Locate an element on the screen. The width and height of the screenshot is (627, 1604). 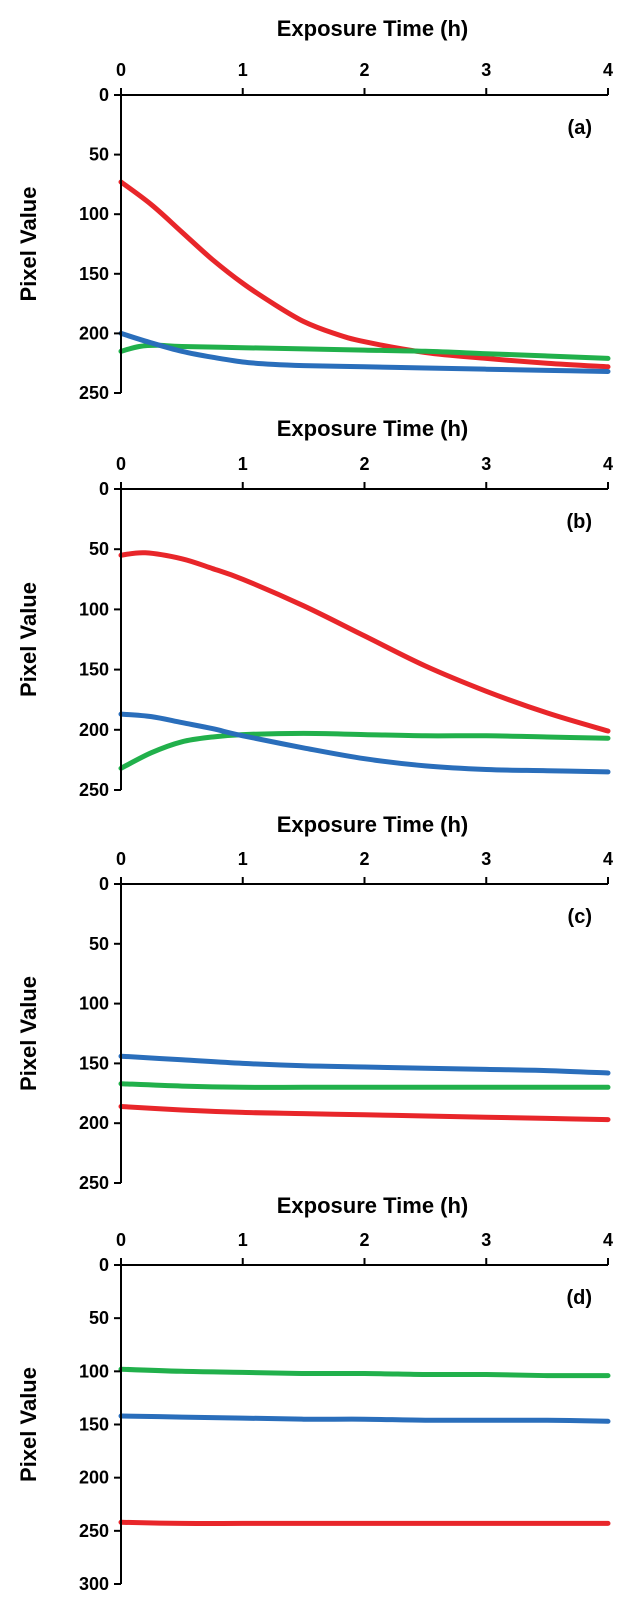
panel-label: (c) is located at coordinates (580, 917).